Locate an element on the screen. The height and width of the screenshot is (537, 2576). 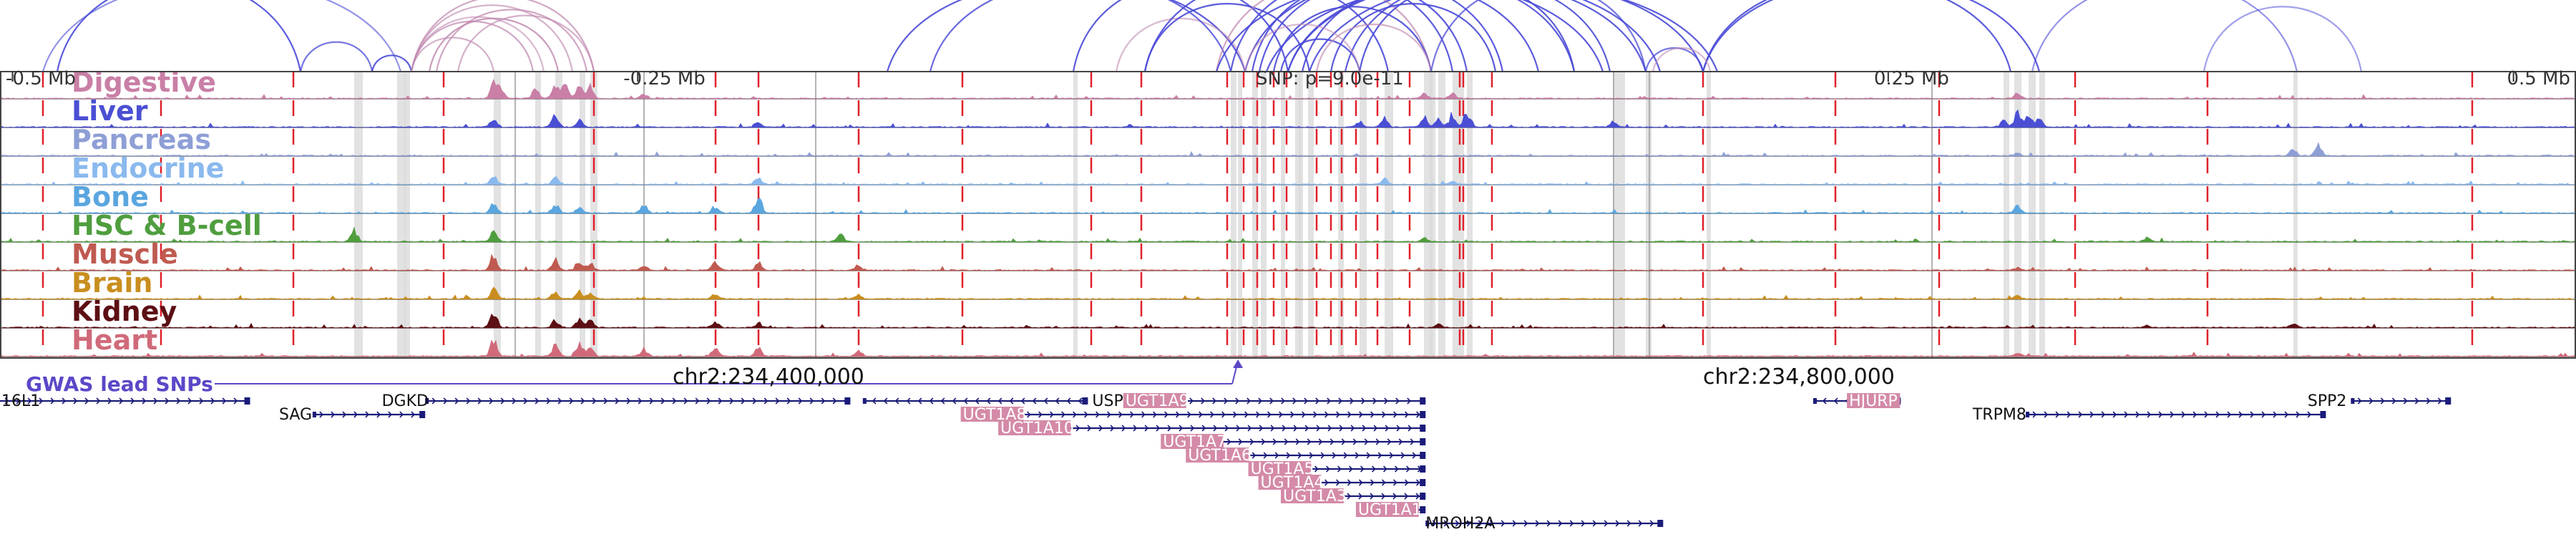
gene-ugt1a1: UGT1A1 is located at coordinates (1390, 510).